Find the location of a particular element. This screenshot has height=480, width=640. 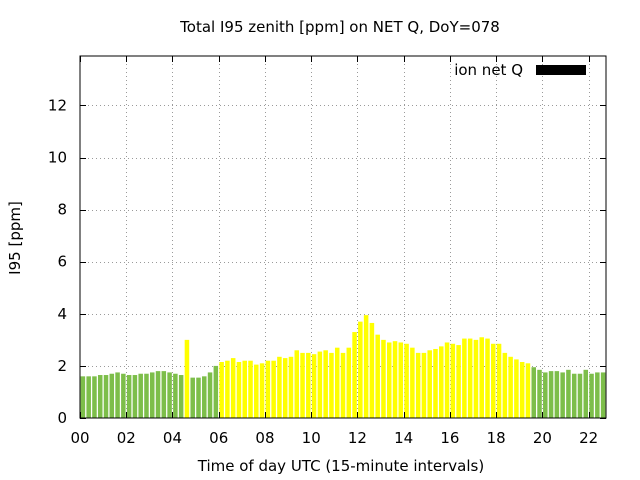

x-tick-label-08: 08 is located at coordinates (264, 438).